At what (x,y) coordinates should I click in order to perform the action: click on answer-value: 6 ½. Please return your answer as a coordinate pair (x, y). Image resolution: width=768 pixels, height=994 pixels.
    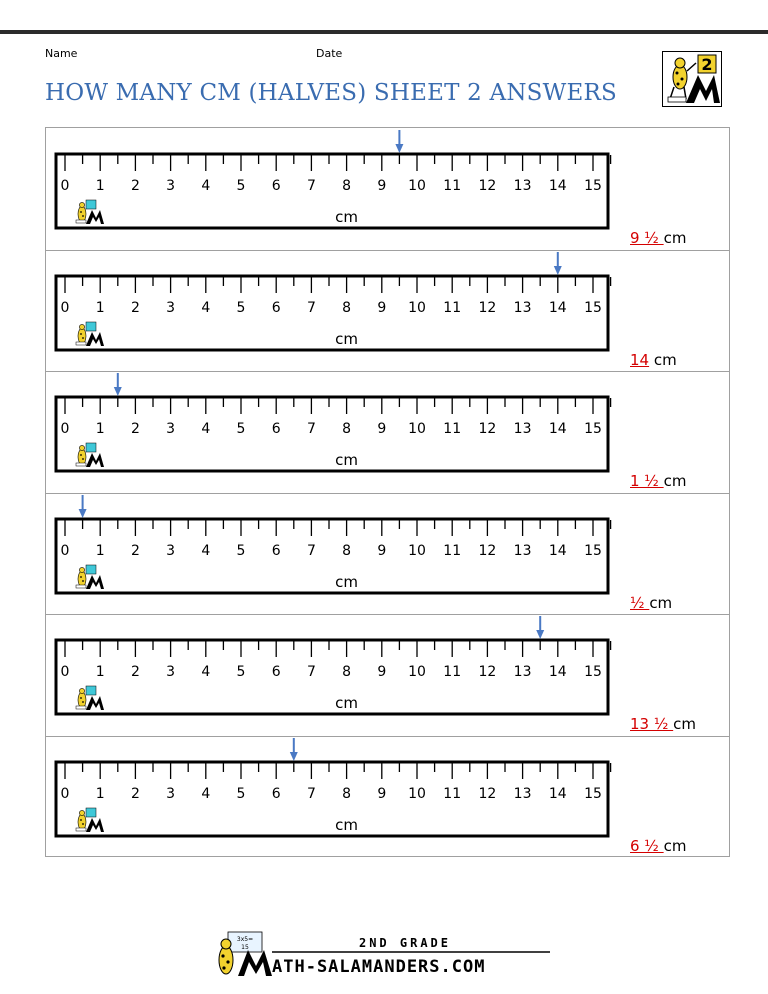
    Looking at the image, I should click on (647, 845).